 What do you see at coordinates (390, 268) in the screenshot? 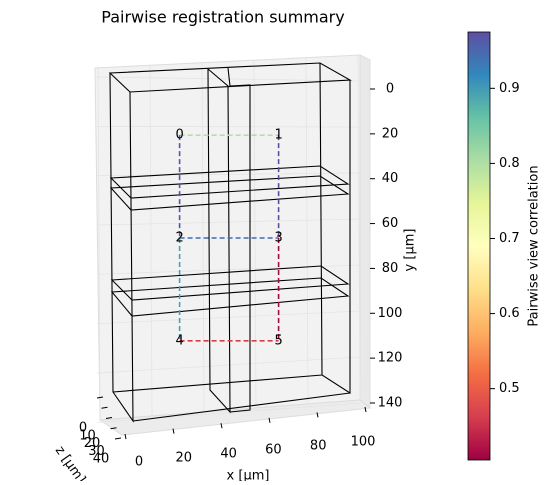
I see `y-tick-label: 80` at bounding box center [390, 268].